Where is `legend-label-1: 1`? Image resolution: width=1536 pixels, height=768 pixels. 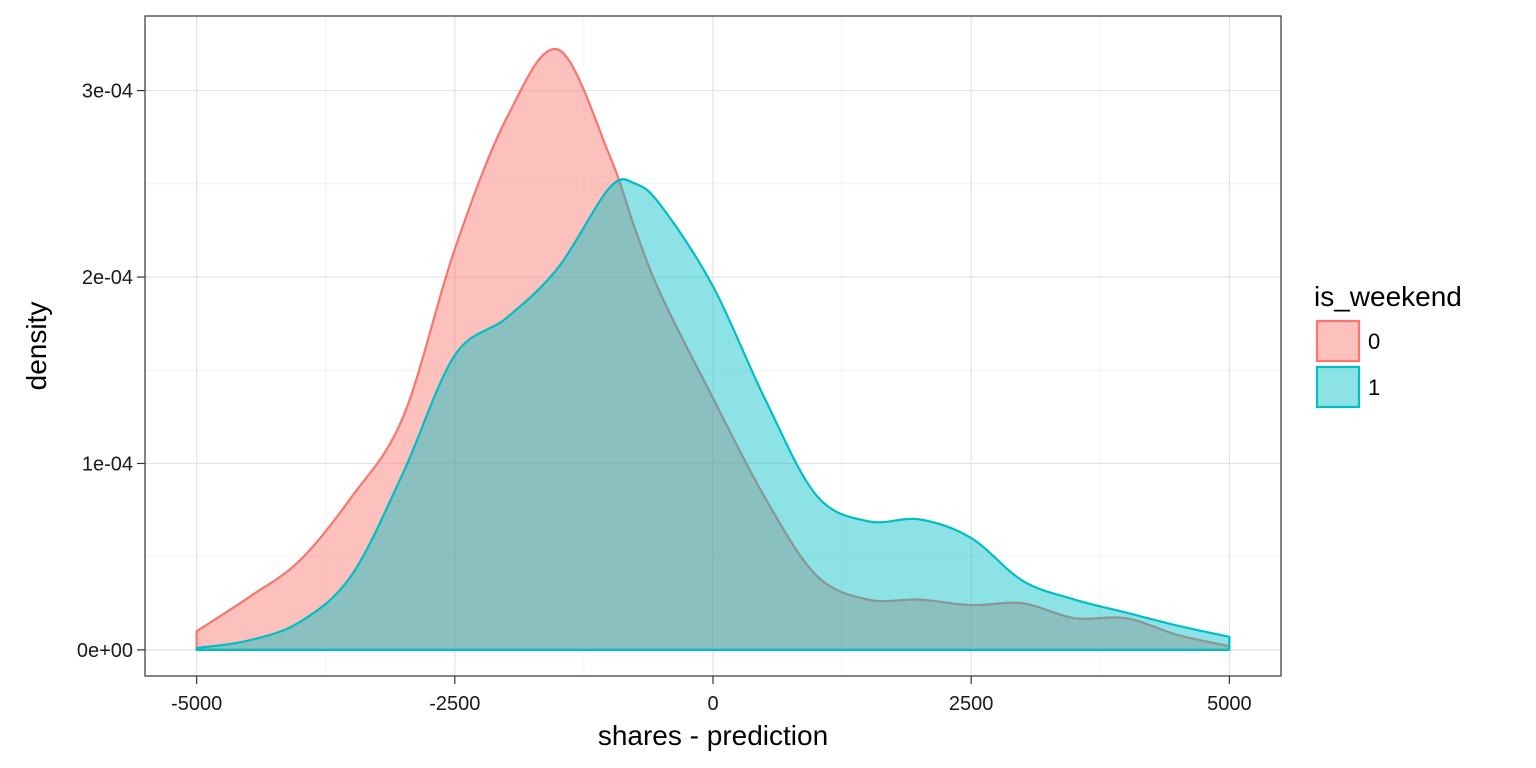 legend-label-1: 1 is located at coordinates (1374, 387).